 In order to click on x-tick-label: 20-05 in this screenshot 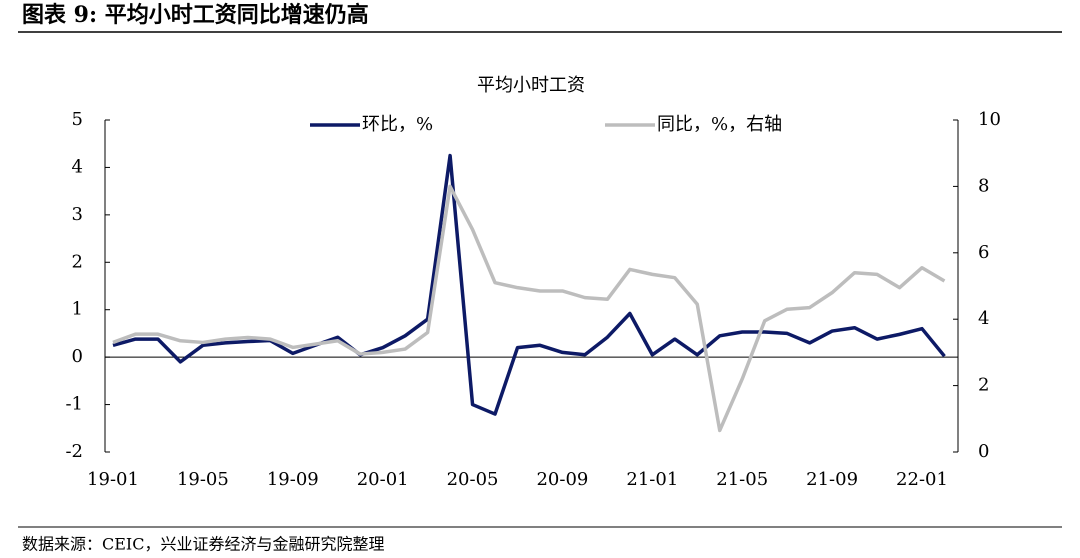, I will do `click(473, 479)`.